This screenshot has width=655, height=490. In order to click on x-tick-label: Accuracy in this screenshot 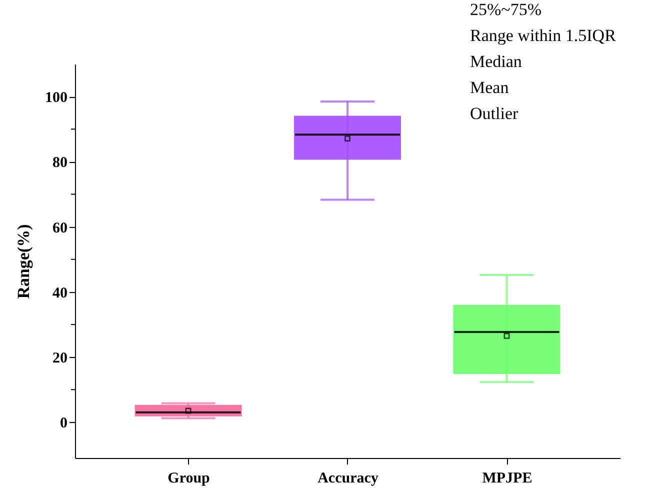, I will do `click(348, 478)`.